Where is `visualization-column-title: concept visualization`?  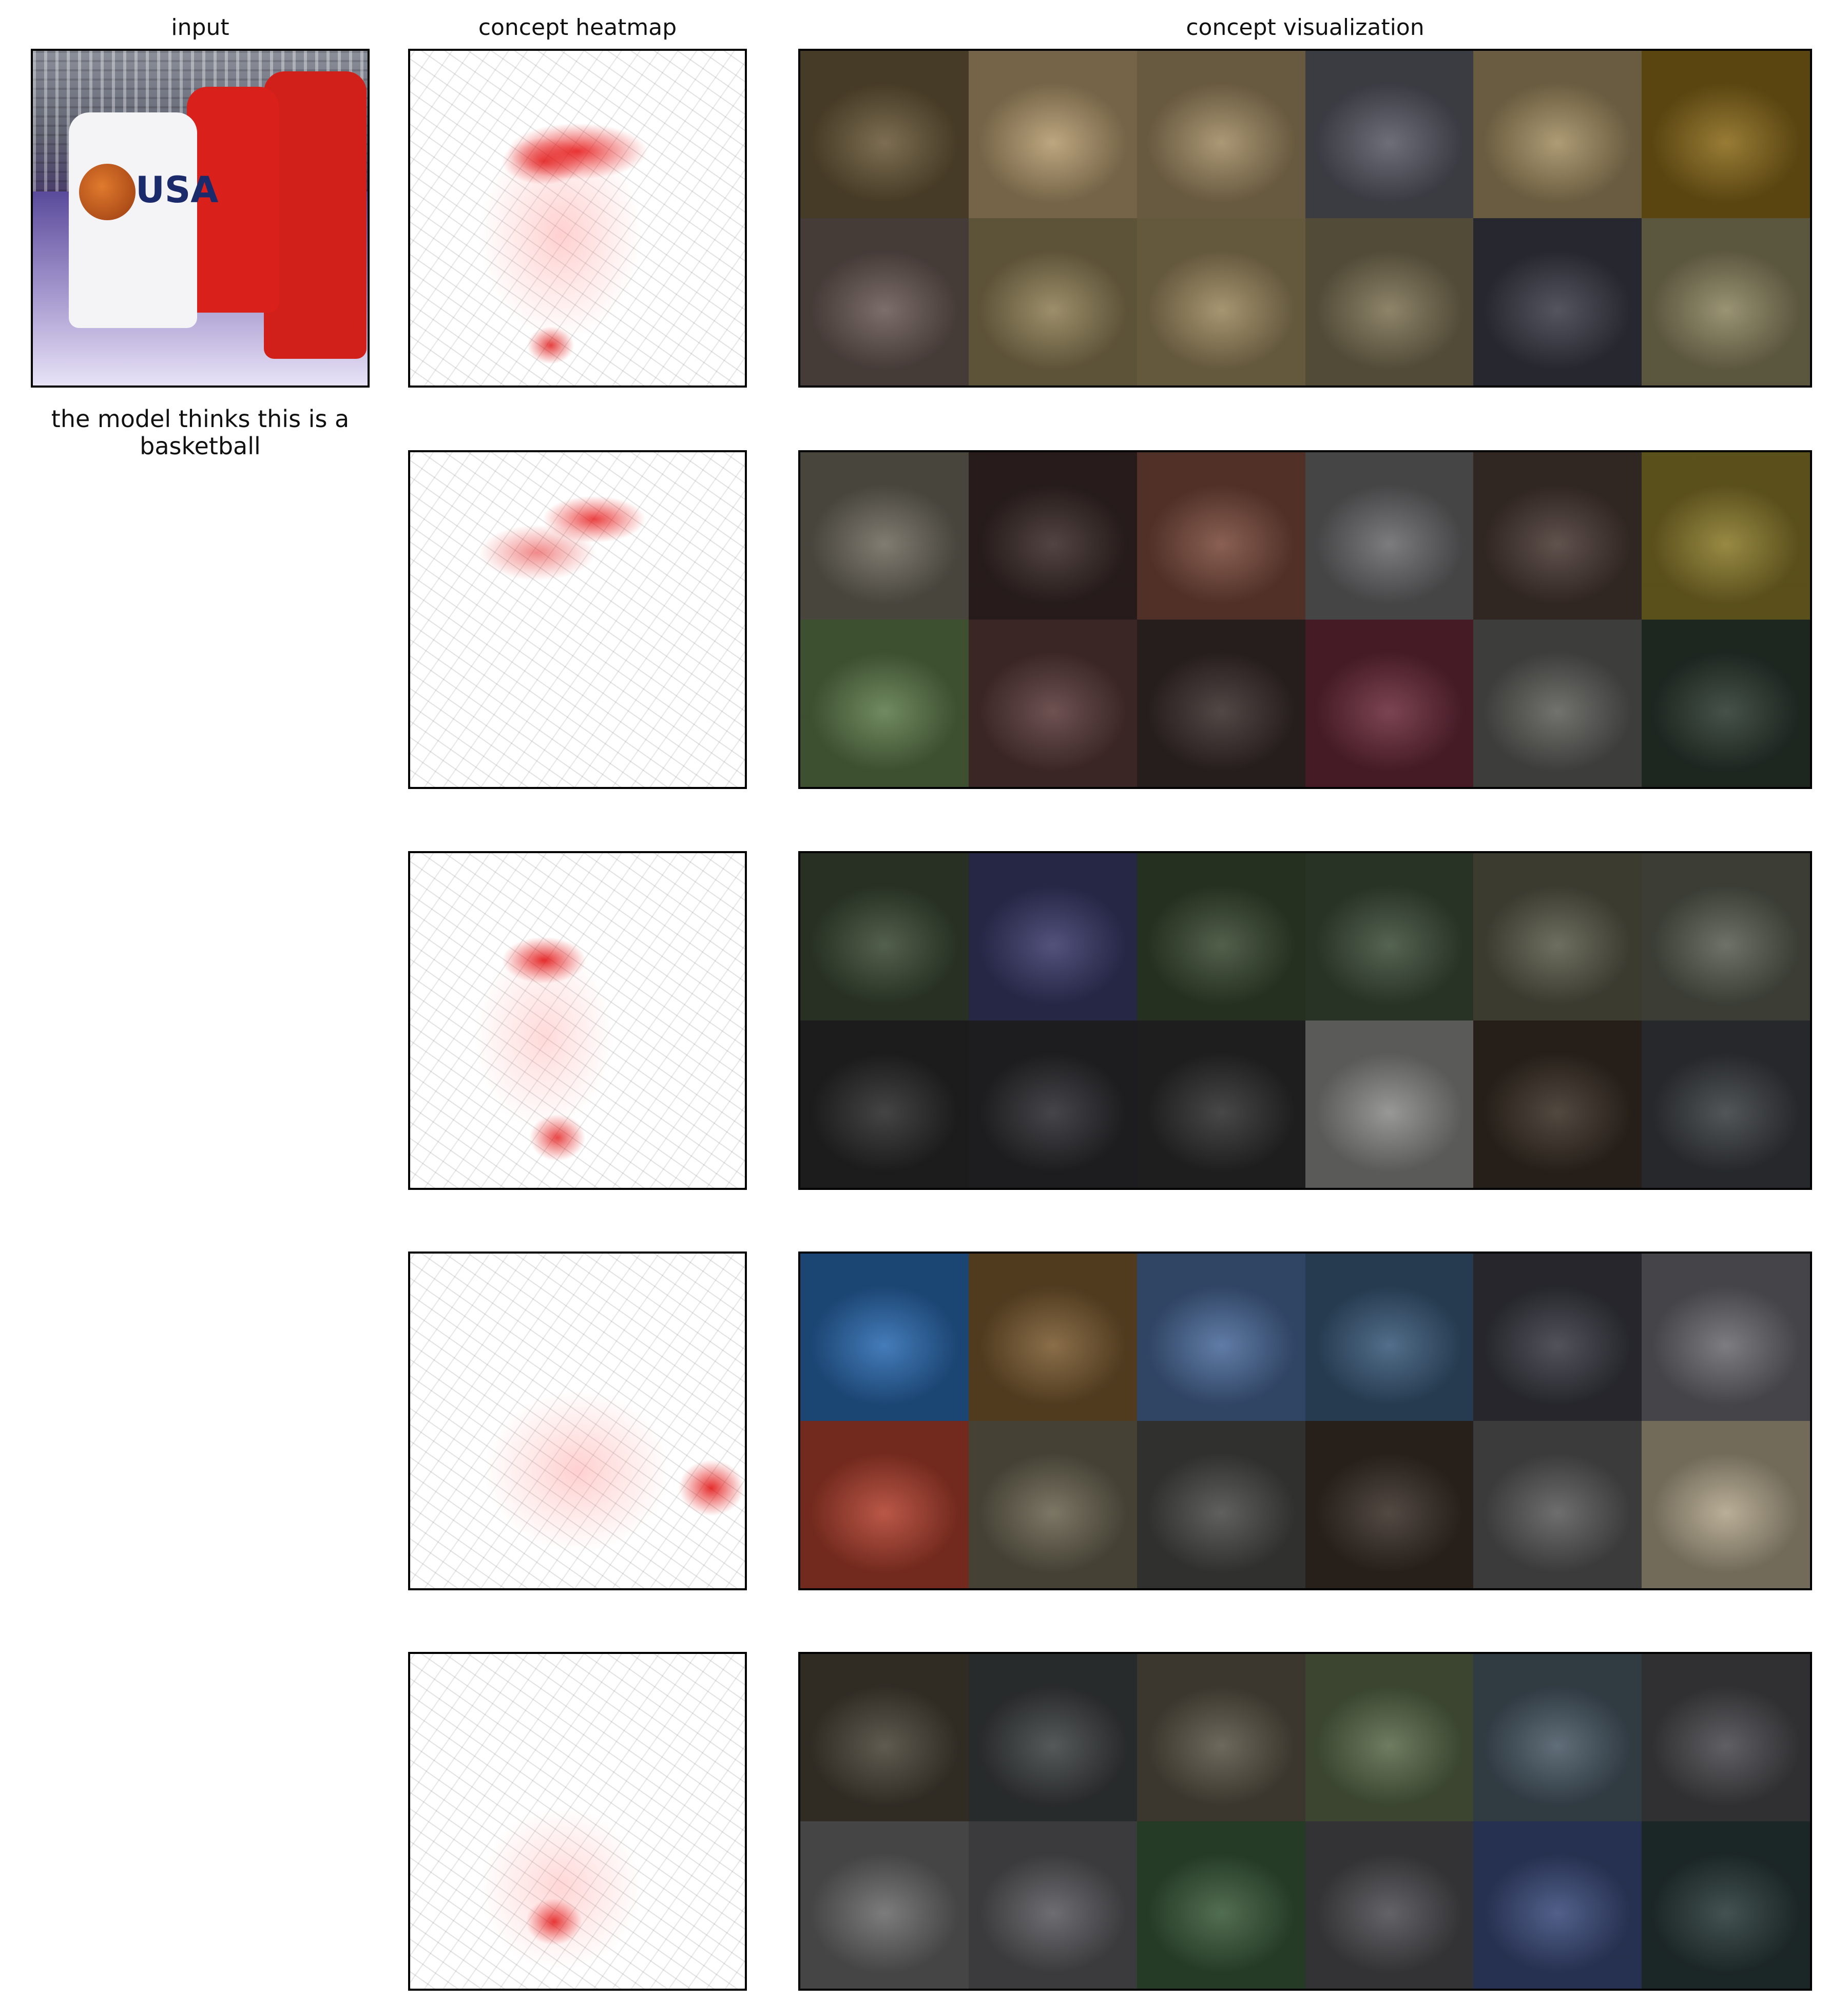
visualization-column-title: concept visualization is located at coordinates (1305, 27).